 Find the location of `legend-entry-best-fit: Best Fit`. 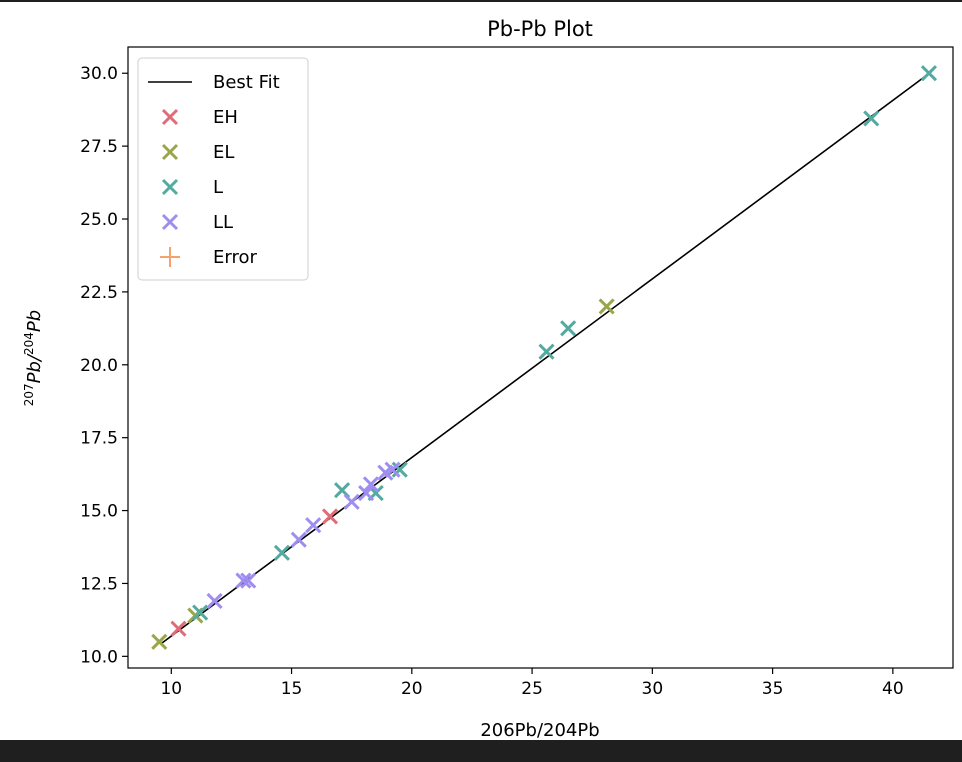

legend-entry-best-fit: Best Fit is located at coordinates (214, 82).